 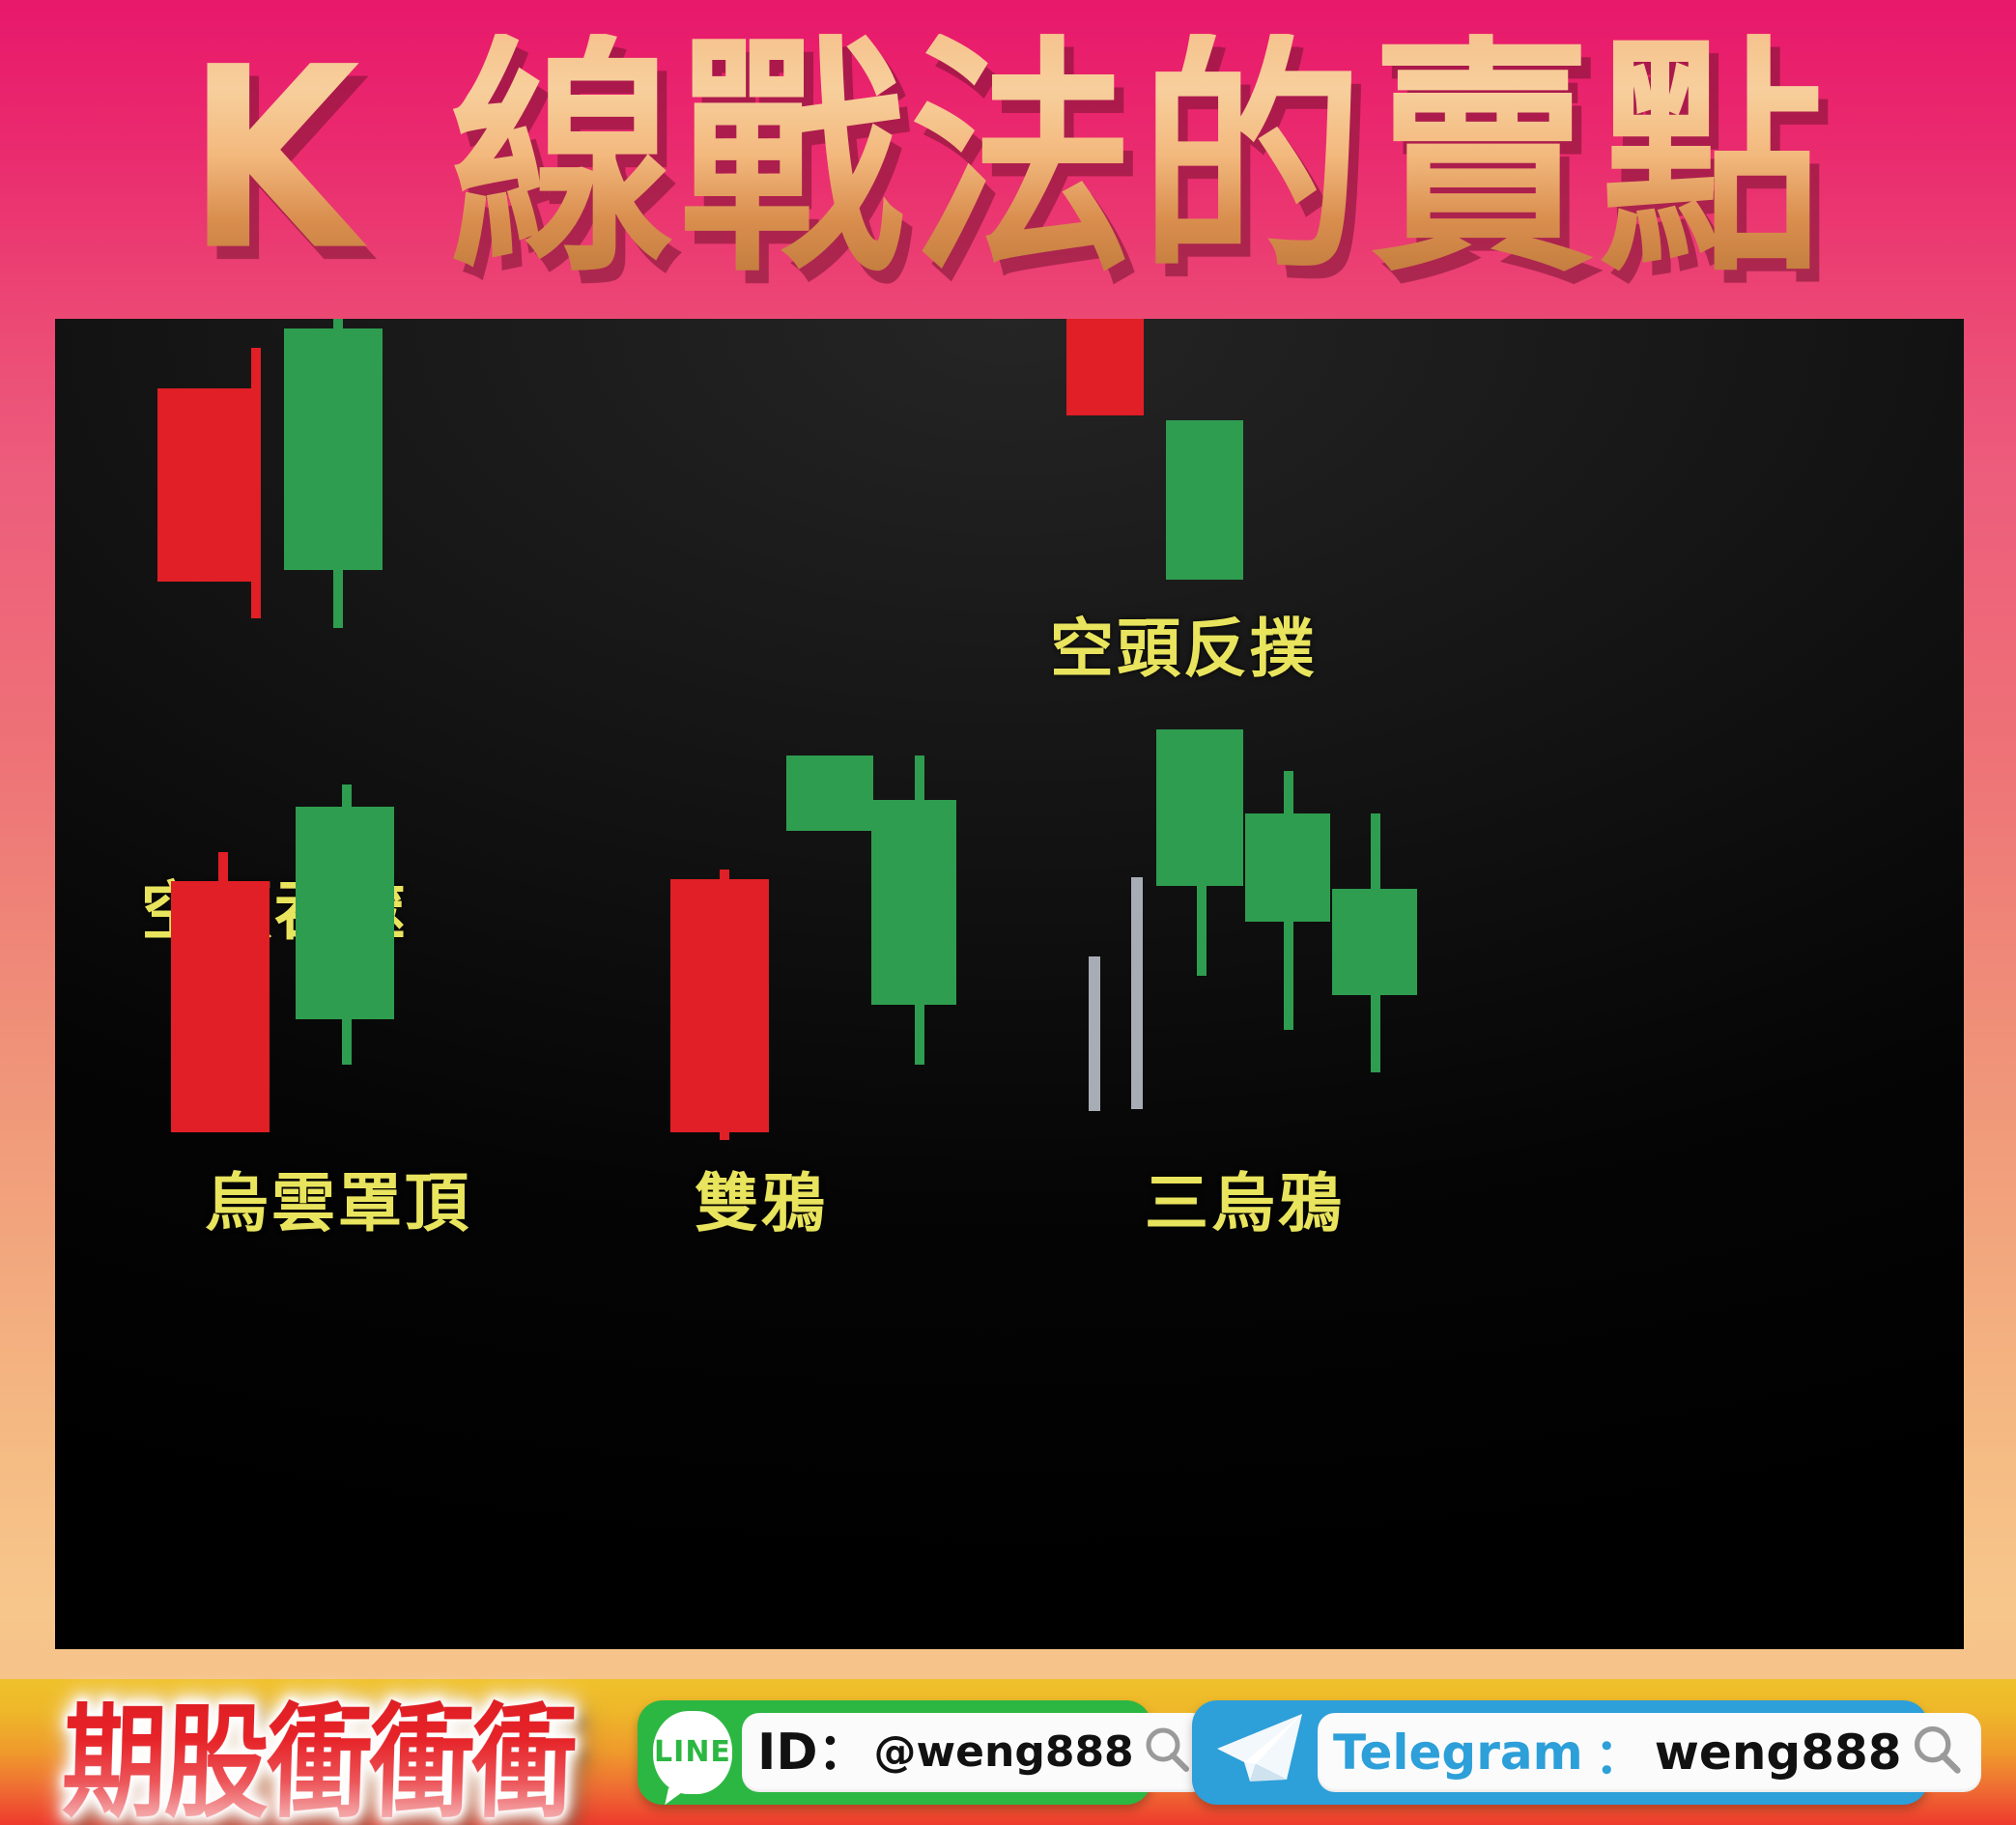 I want to click on telegram-id-field: Telegram ： weng888, so click(x=1649, y=1752).